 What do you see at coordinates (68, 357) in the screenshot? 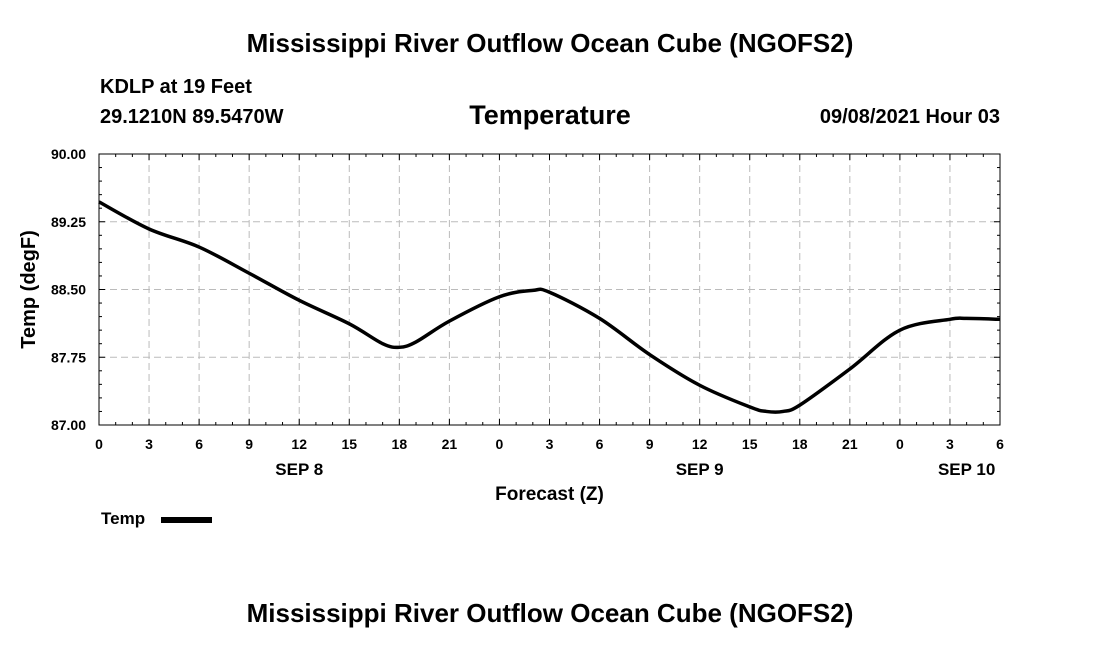
I see `y-tick-label: 87.75` at bounding box center [68, 357].